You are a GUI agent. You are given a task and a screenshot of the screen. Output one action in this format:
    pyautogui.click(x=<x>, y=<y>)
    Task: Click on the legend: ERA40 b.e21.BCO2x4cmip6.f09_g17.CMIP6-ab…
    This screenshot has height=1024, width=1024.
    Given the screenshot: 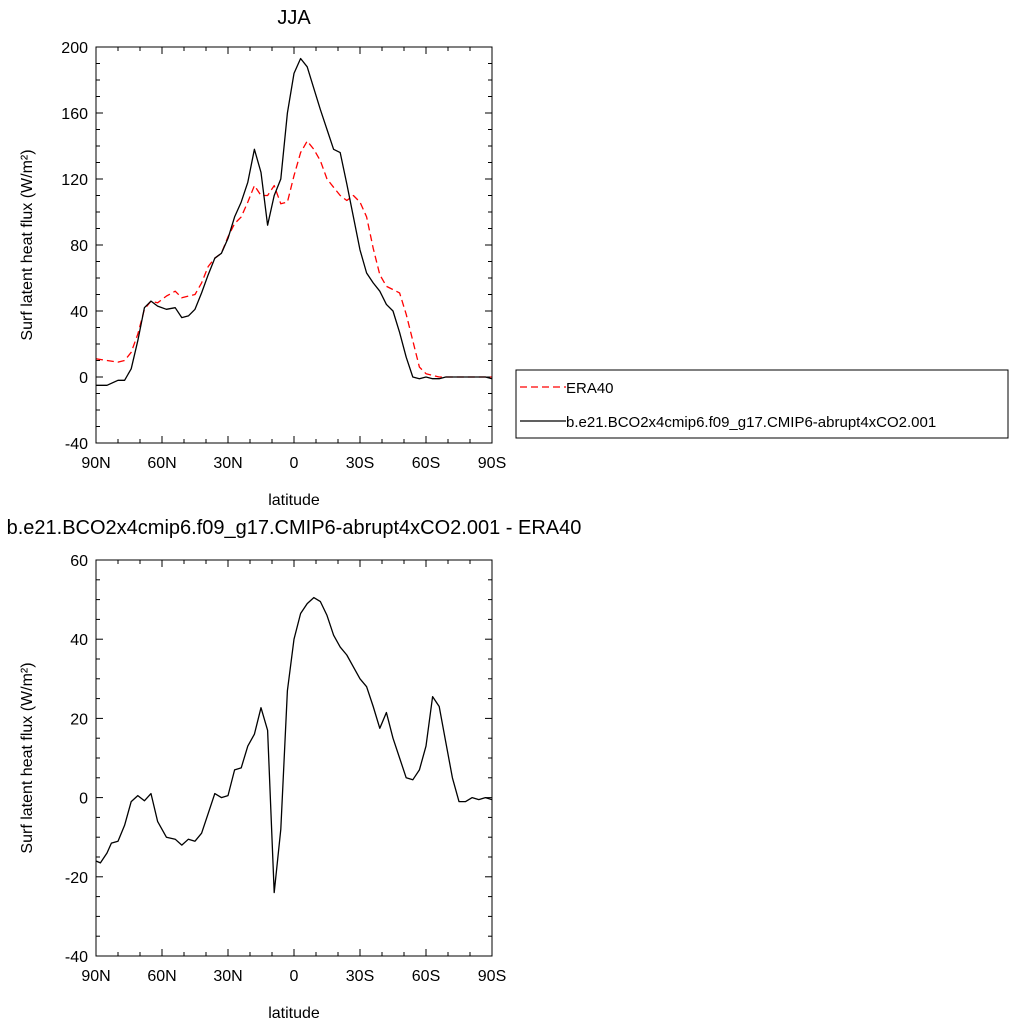 What is the action you would take?
    pyautogui.click(x=762, y=404)
    